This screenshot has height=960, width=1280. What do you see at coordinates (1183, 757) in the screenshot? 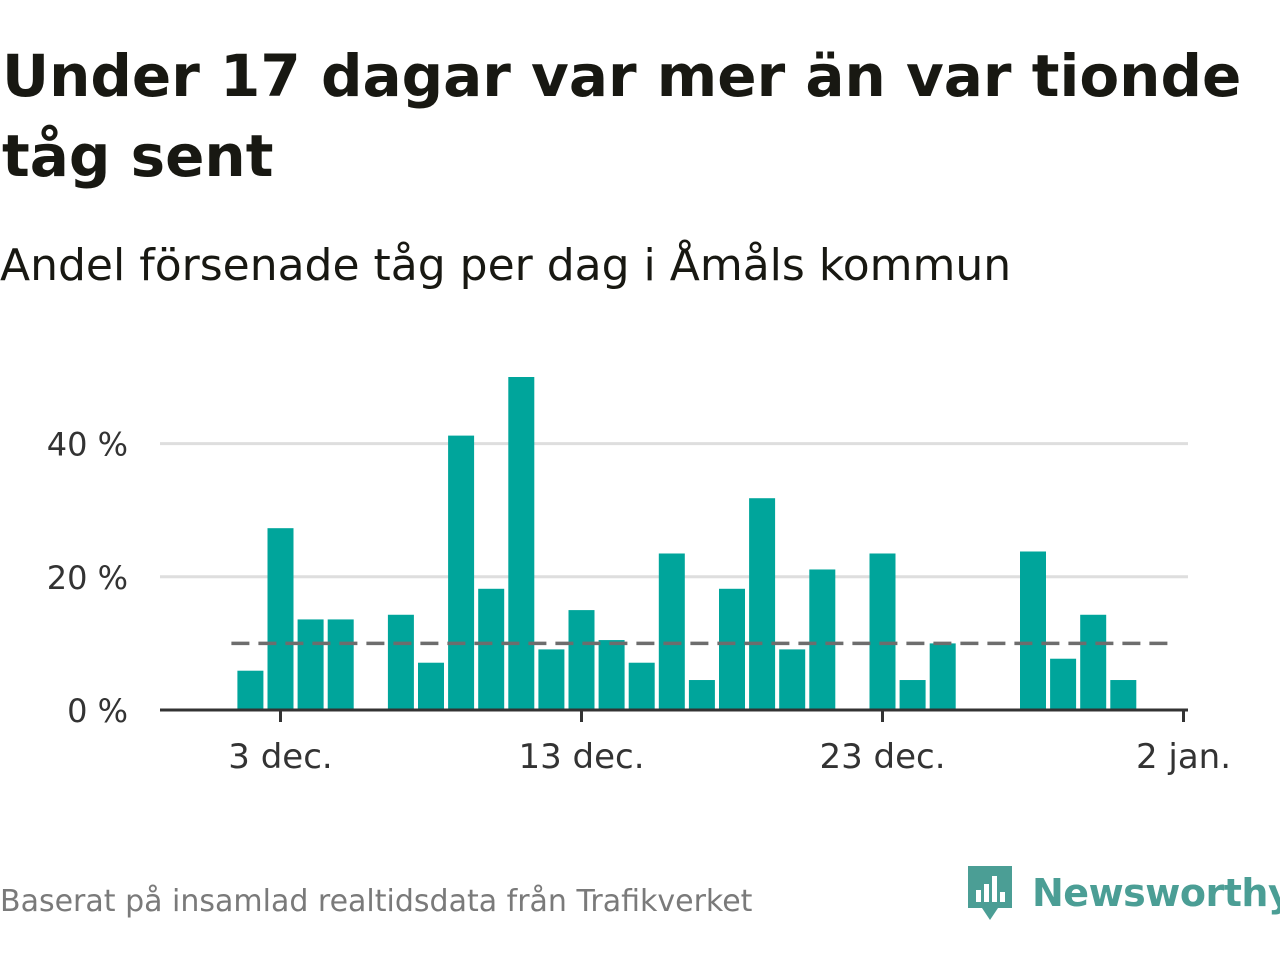
I see `x-tick-label: 2 jan.` at bounding box center [1183, 757].